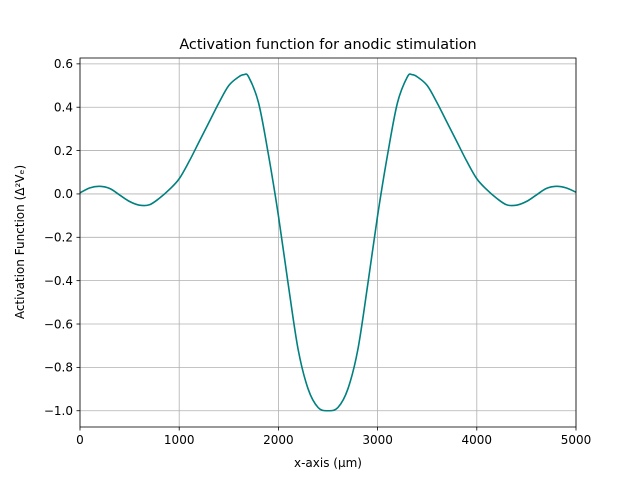  Describe the element at coordinates (477, 440) in the screenshot. I see `x-tick-label: 4000` at that location.